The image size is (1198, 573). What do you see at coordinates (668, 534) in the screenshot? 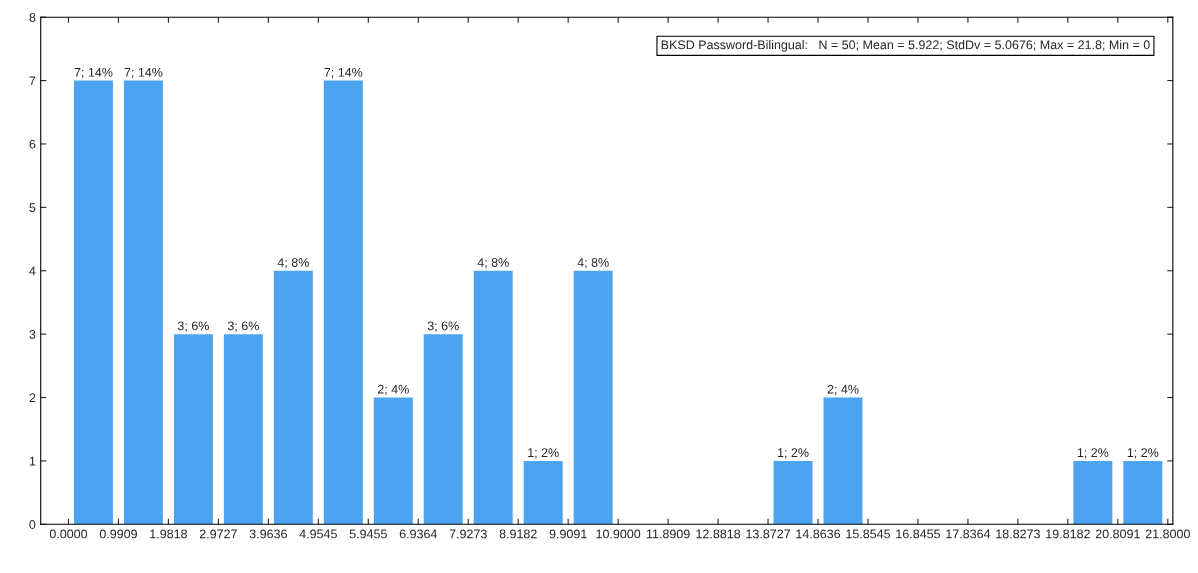
I see `x-tick-label: 11.8909` at bounding box center [668, 534].